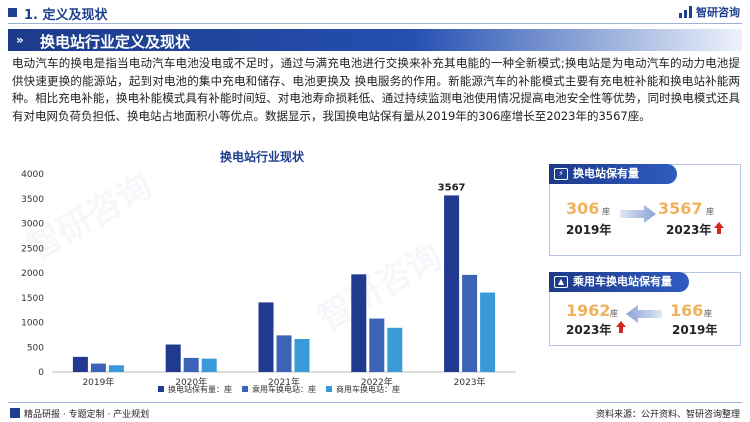  Describe the element at coordinates (368, 389) in the screenshot. I see `legend-label: 商用车换电站：座` at that location.